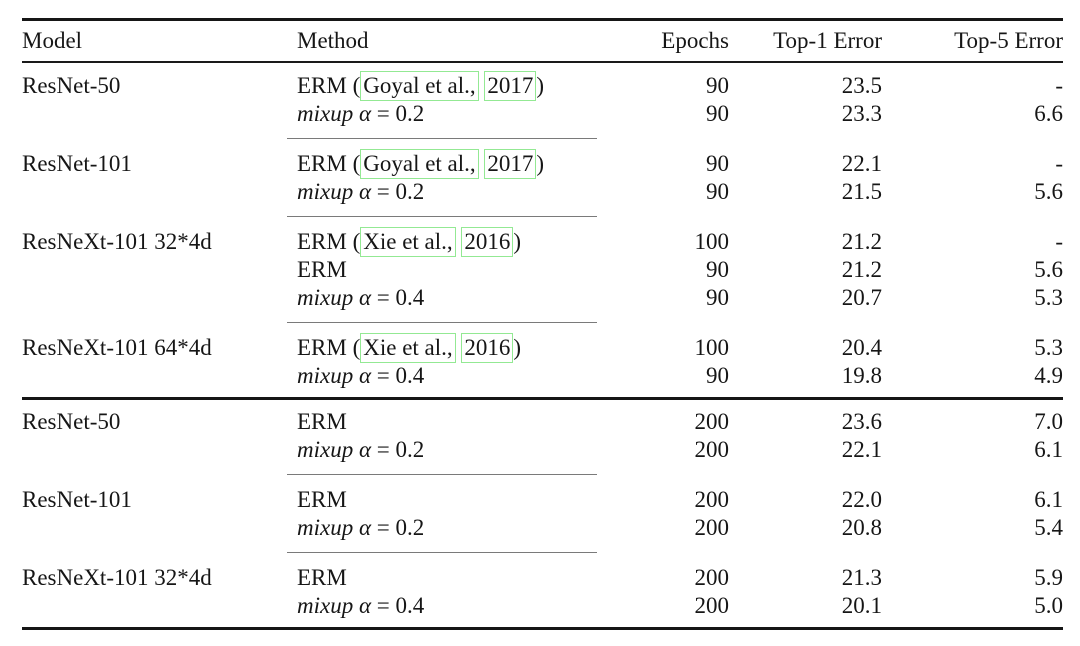 This screenshot has width=1080, height=646. Describe the element at coordinates (1048, 449) in the screenshot. I see `top5-error-value: 6.1` at that location.